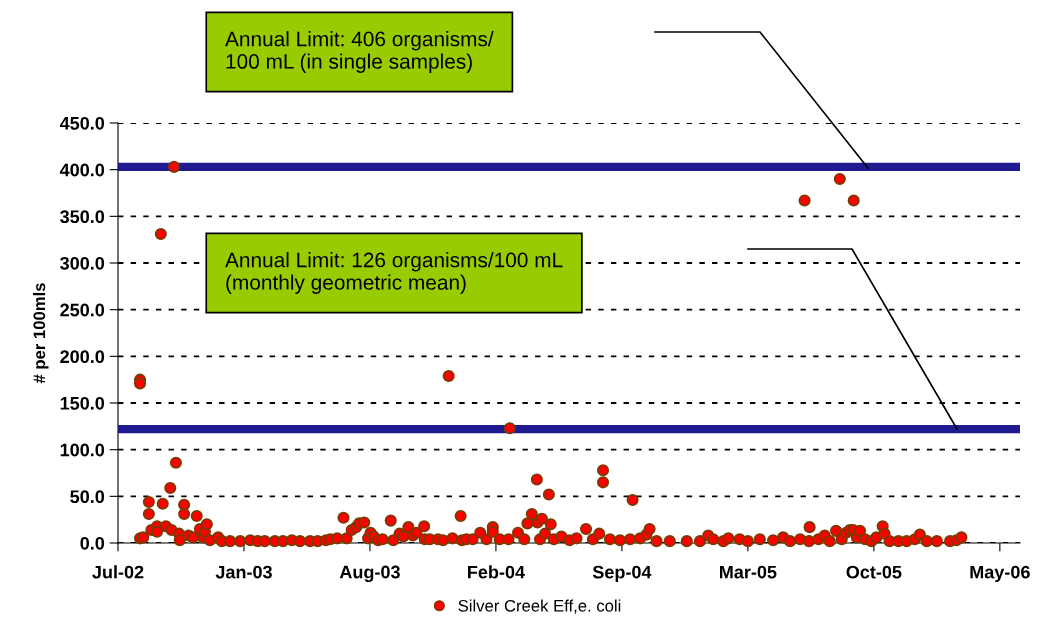 This screenshot has width=1044, height=630. I want to click on y-tick-label: 0.0, so click(92, 543).